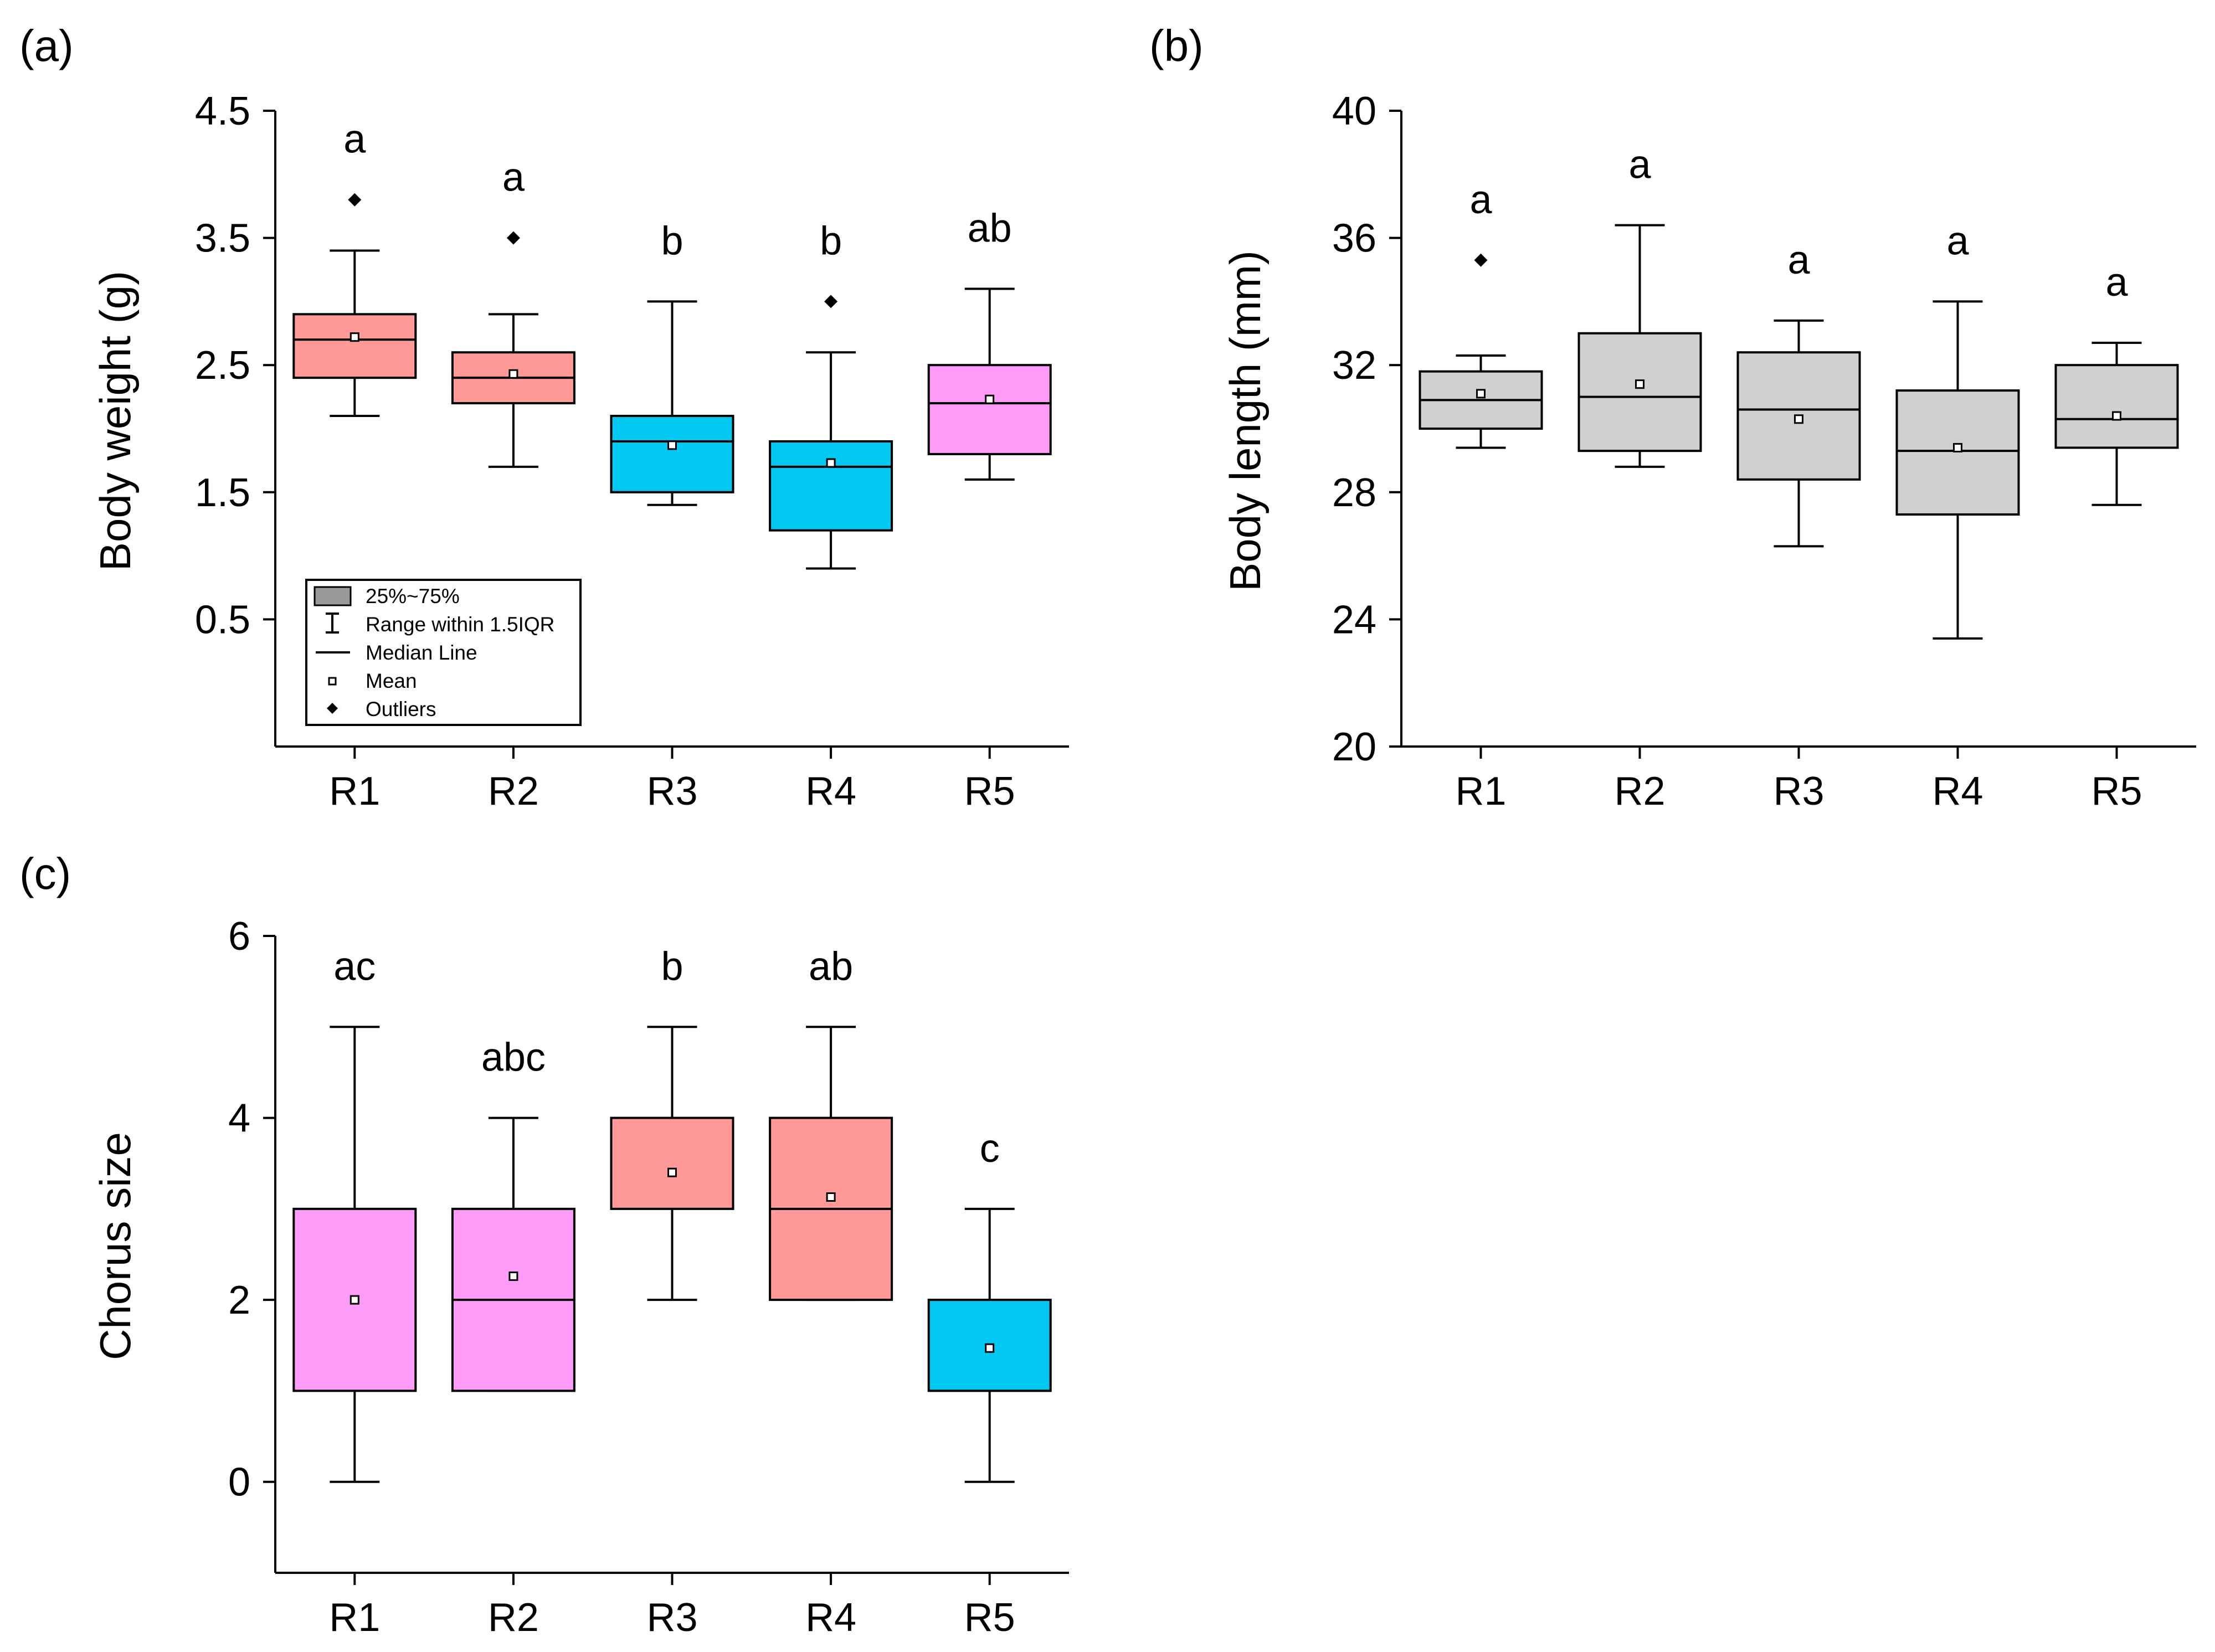  What do you see at coordinates (1798, 393) in the screenshot?
I see `box-group-r3: a` at bounding box center [1798, 393].